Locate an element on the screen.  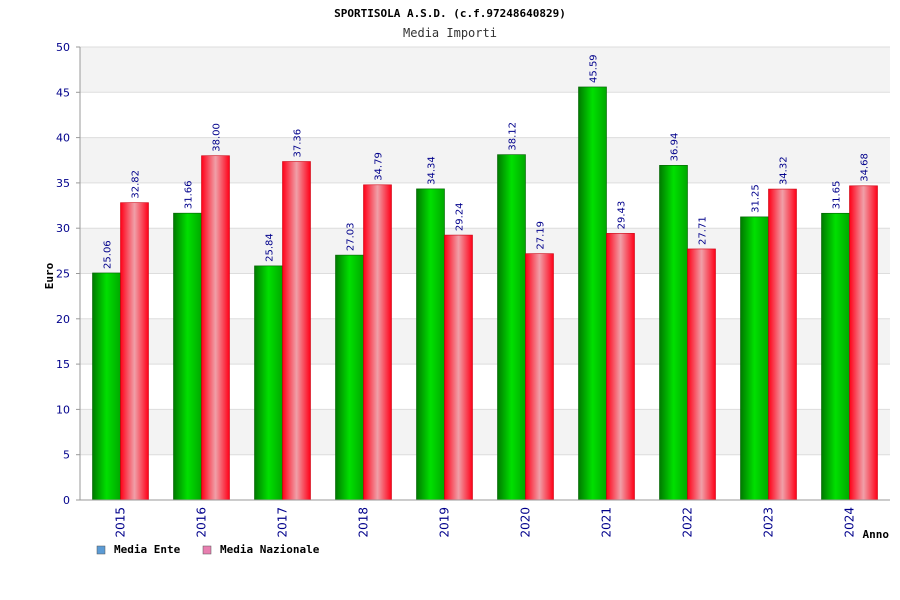
y-tick-label: 20 is located at coordinates (63, 319).